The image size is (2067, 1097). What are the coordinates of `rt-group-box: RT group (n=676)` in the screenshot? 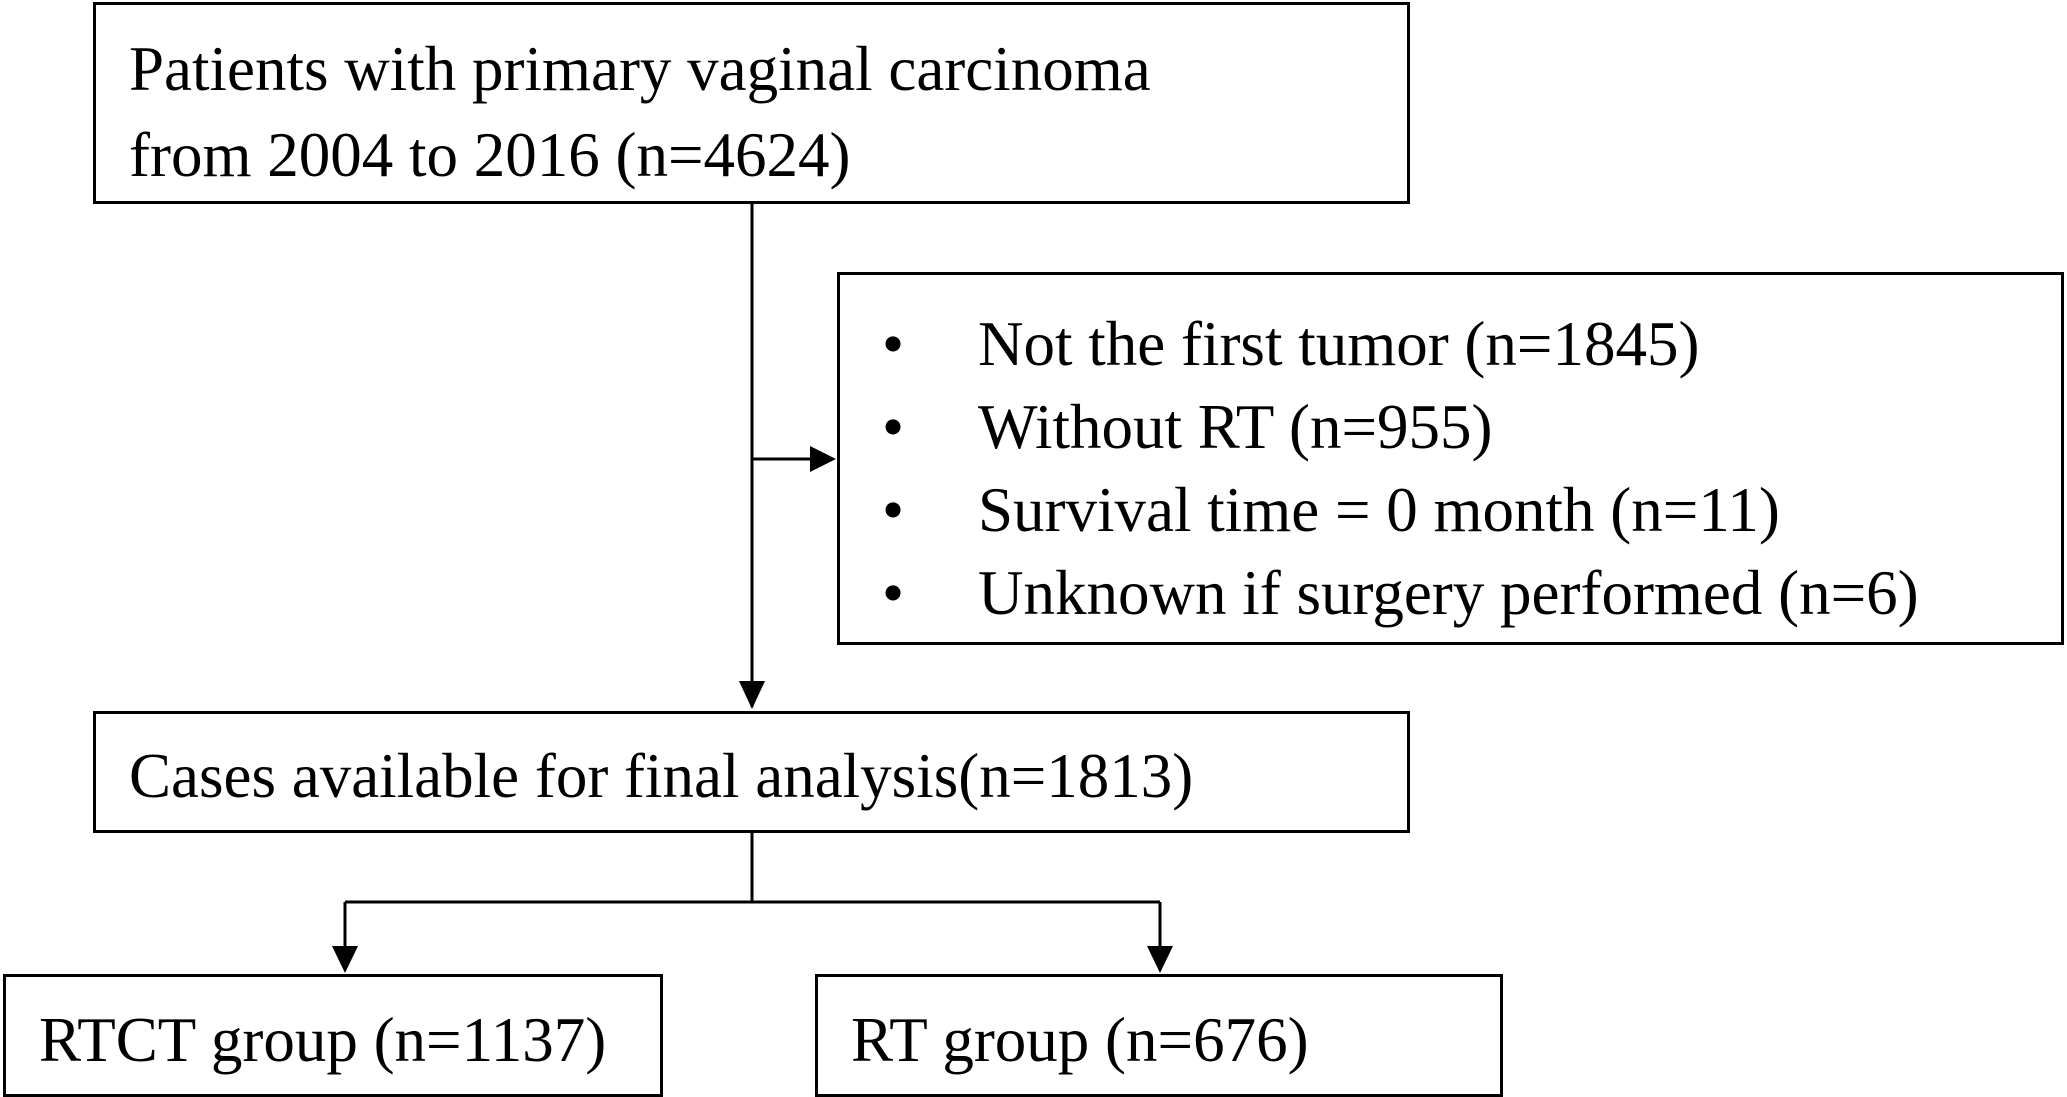 It's located at (1159, 1035).